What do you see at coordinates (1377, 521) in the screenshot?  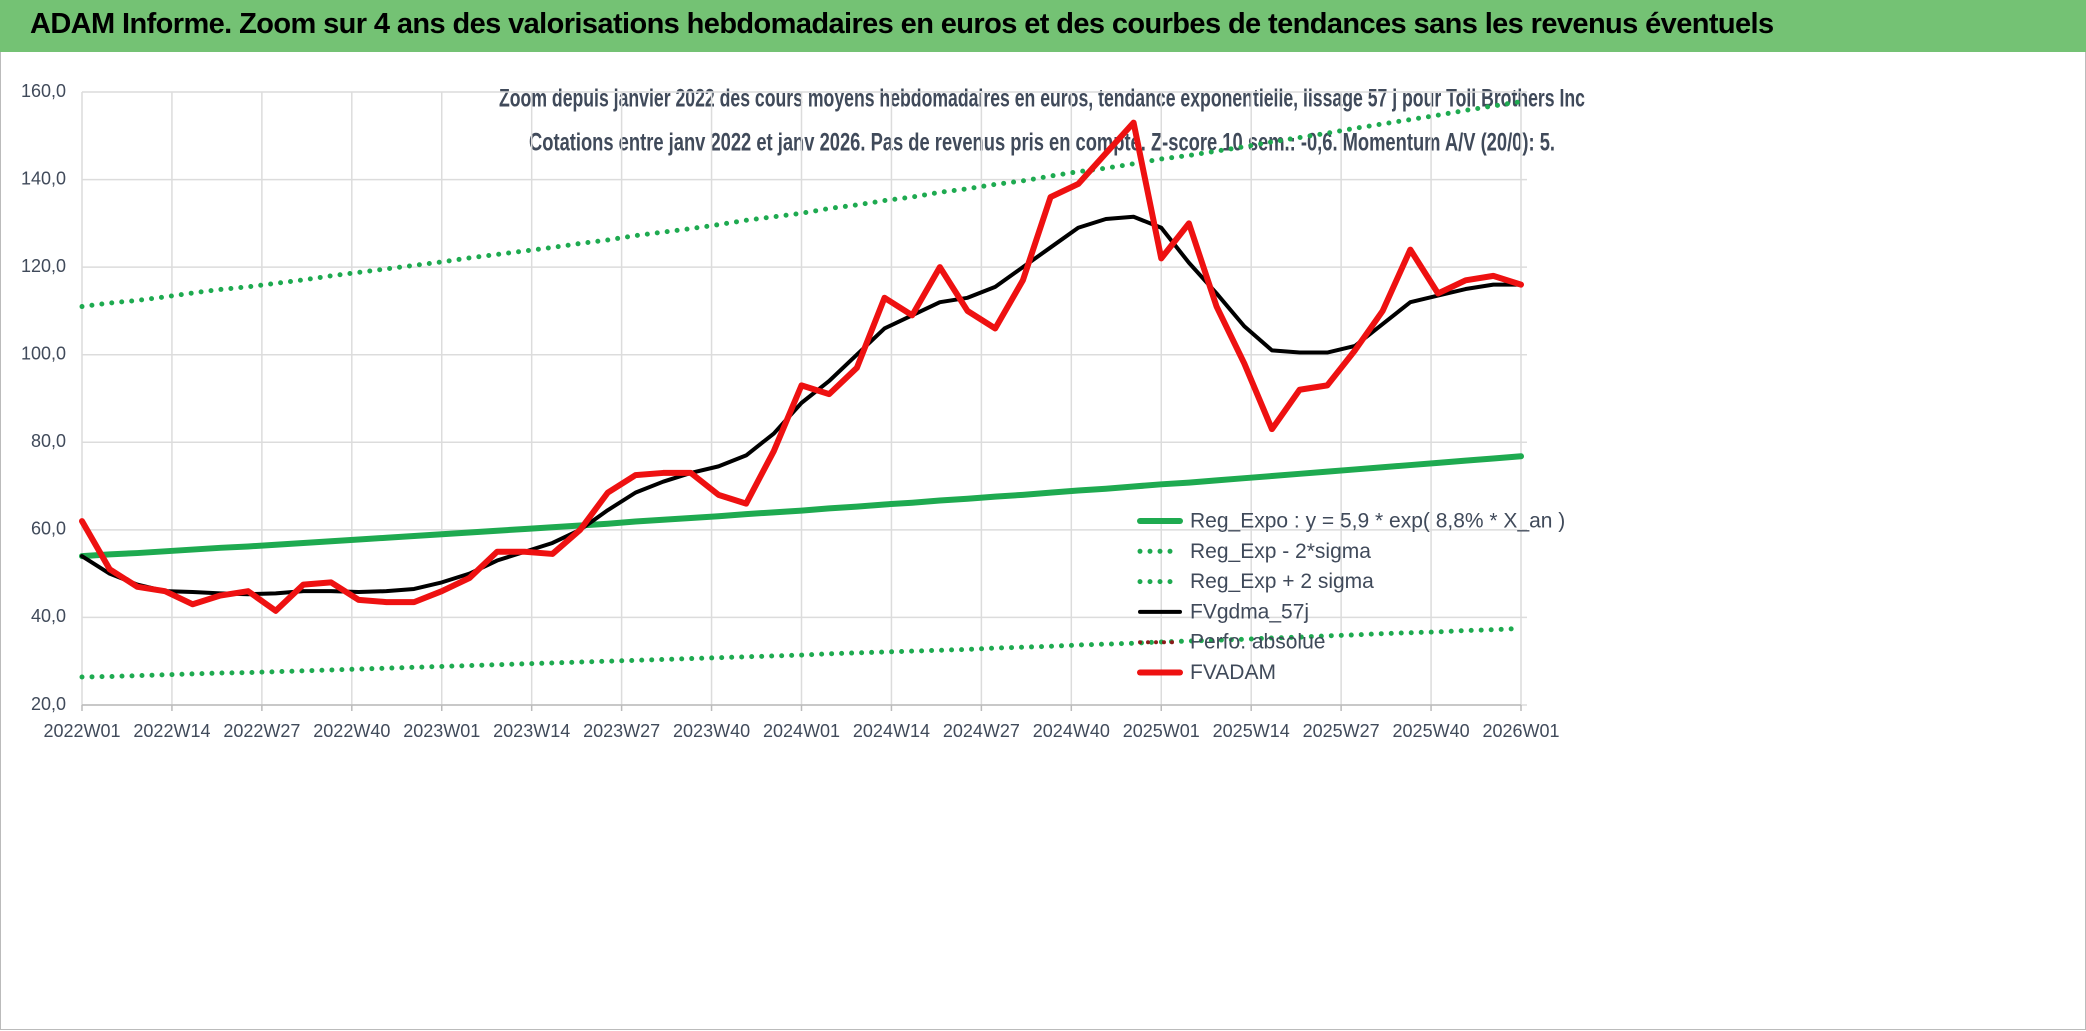 I see `legend-label: Reg_Expo : y = 5,9 * exp( 8,8% * X_an )` at bounding box center [1377, 521].